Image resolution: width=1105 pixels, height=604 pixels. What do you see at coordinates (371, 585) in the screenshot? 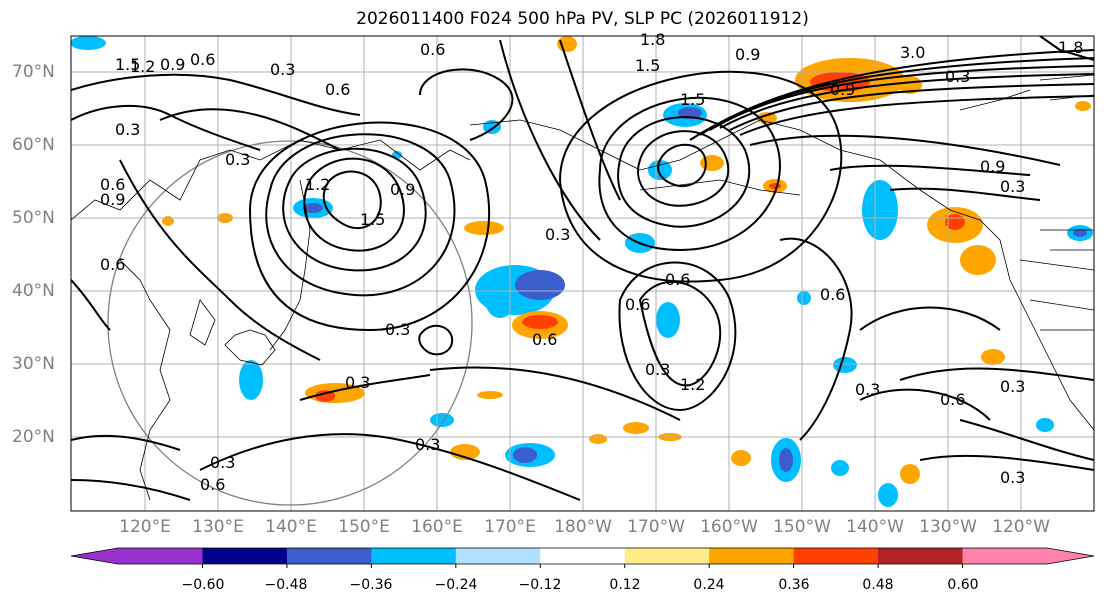
I see `colorbar-tick-label: −0.36` at bounding box center [371, 585].